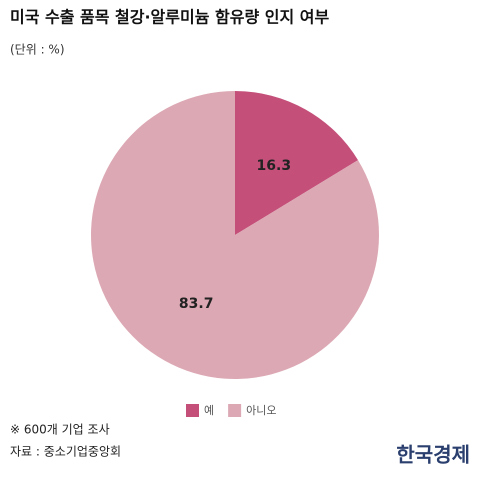 The image size is (480, 480). I want to click on note: 자료 : 중소기업중앙회, so click(65, 452).